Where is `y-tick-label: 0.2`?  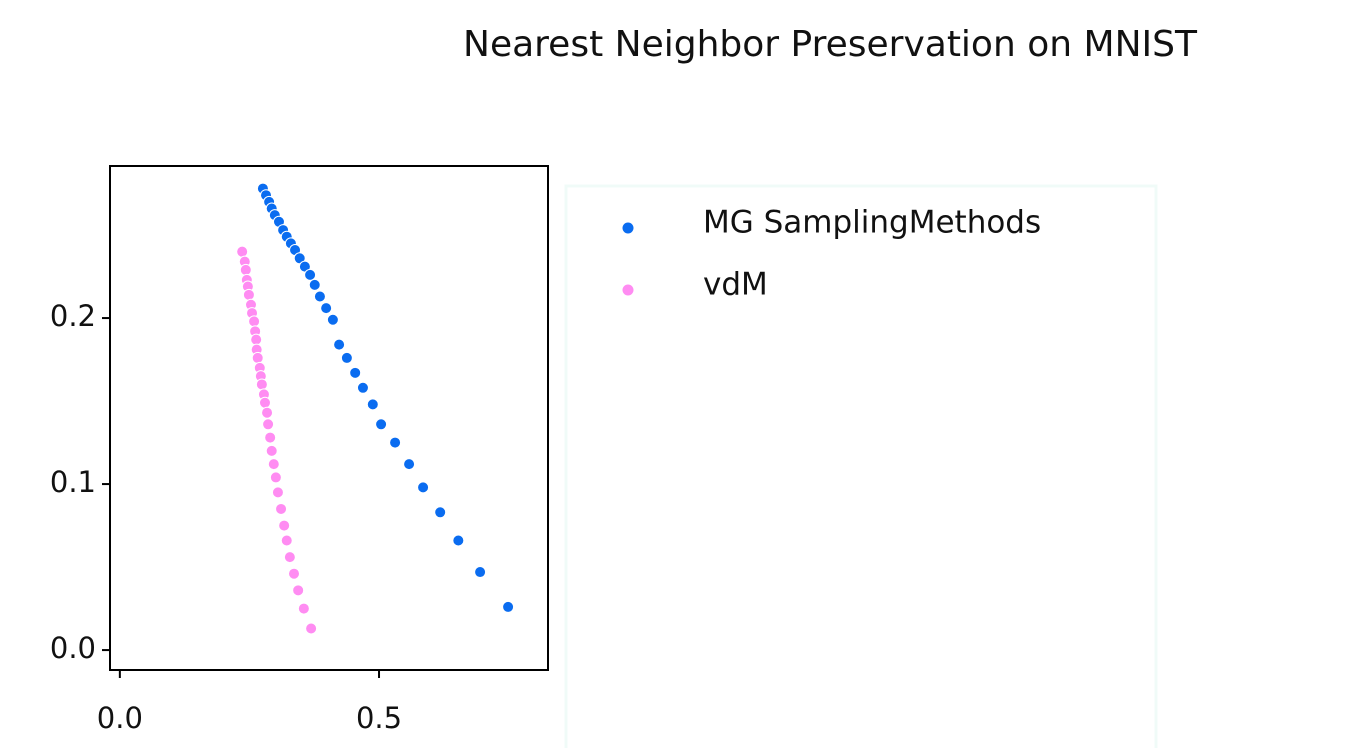
y-tick-label: 0.2 is located at coordinates (73, 316).